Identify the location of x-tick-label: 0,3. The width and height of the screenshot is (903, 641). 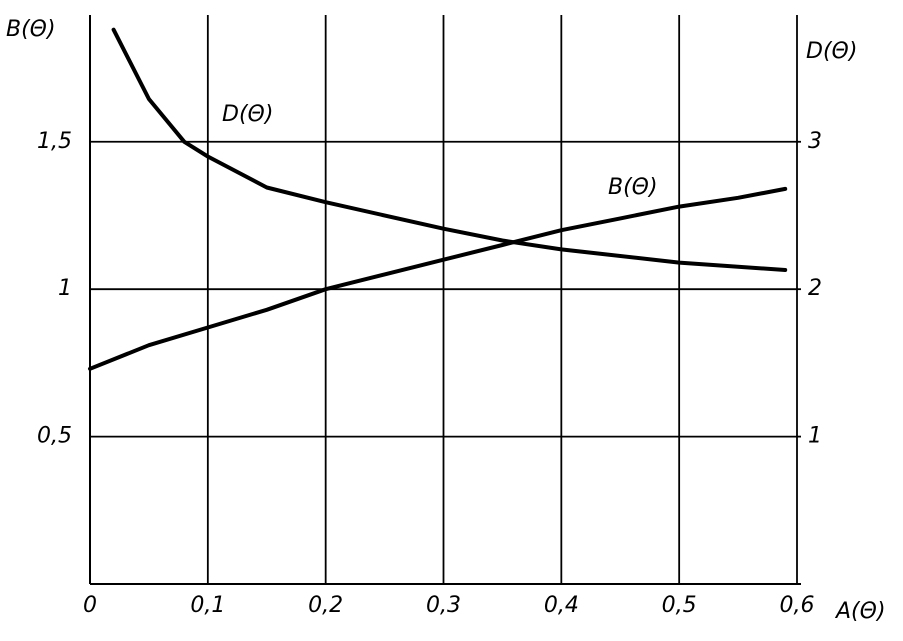
(443, 605).